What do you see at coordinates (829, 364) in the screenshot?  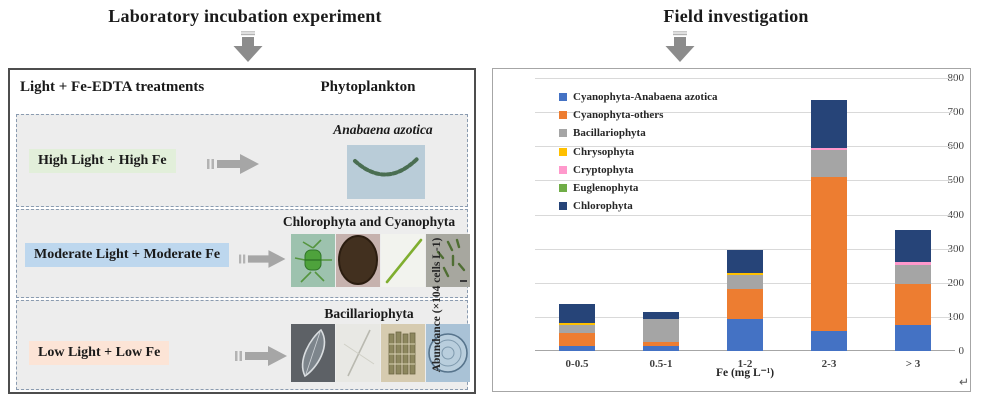 I see `x-tick-label: 2-3` at bounding box center [829, 364].